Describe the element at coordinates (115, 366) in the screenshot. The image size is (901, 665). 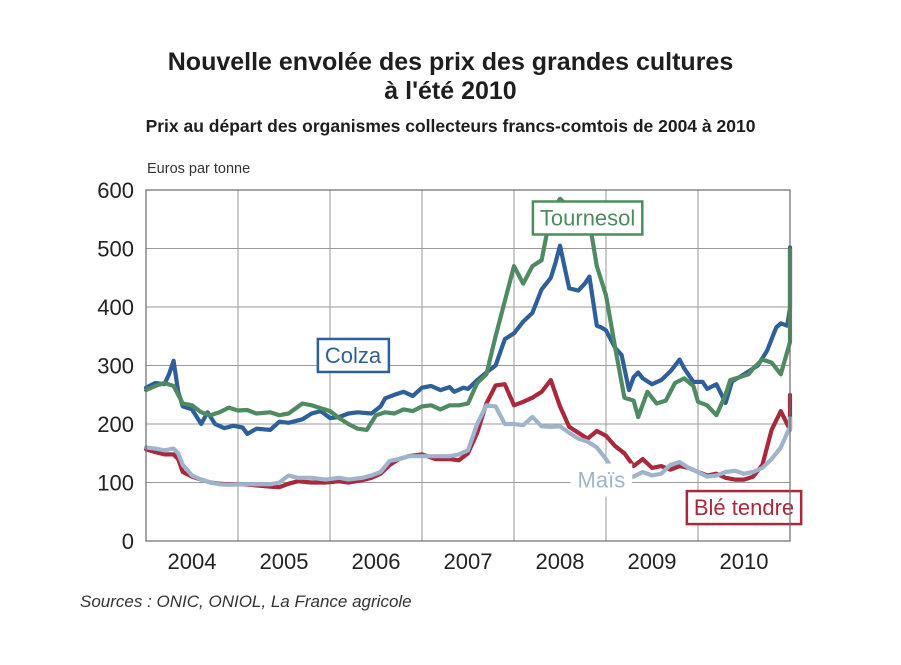
I see `y-tick-label: 300` at that location.